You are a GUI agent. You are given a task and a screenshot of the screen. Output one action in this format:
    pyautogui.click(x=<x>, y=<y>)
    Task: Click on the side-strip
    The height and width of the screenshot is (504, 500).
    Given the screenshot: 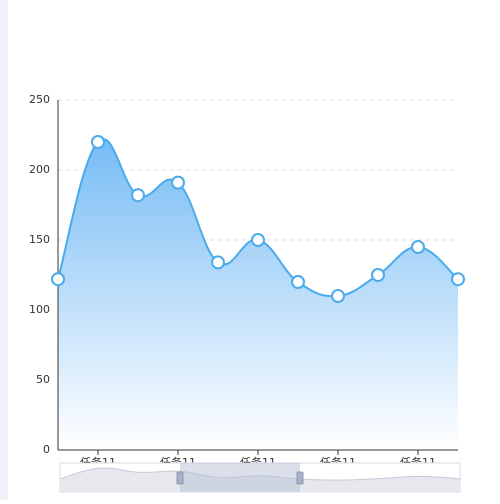 What is the action you would take?
    pyautogui.click(x=4, y=250)
    